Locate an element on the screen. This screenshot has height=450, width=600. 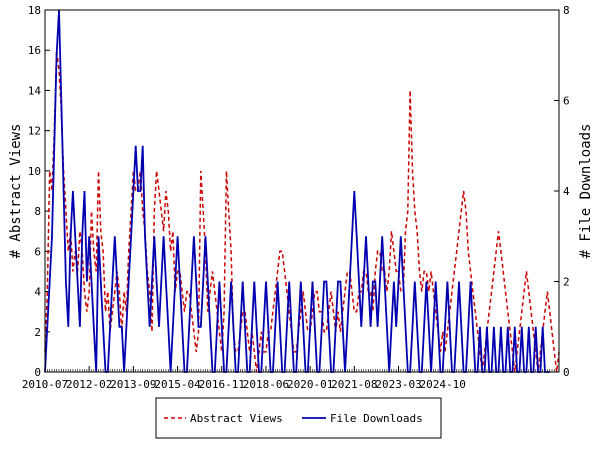
x-tick-label: 2013-09 is located at coordinates (133, 384).